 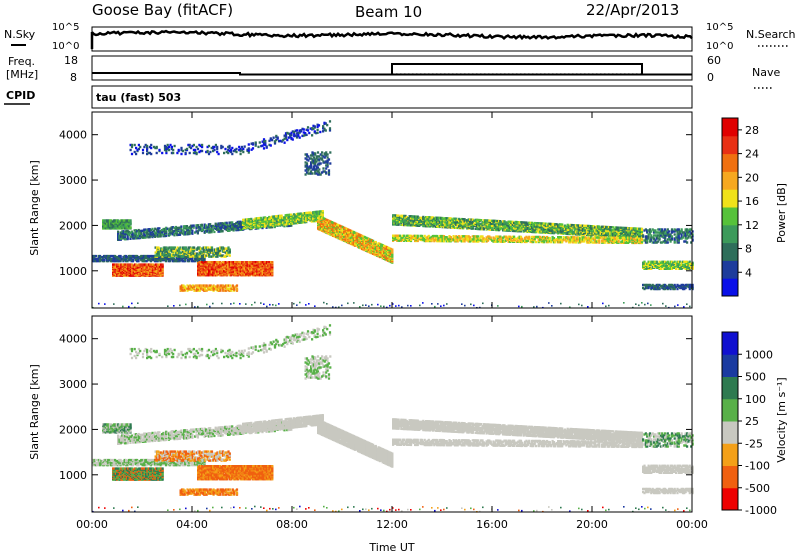 What do you see at coordinates (391, 39) in the screenshot?
I see `nsky-trace` at bounding box center [391, 39].